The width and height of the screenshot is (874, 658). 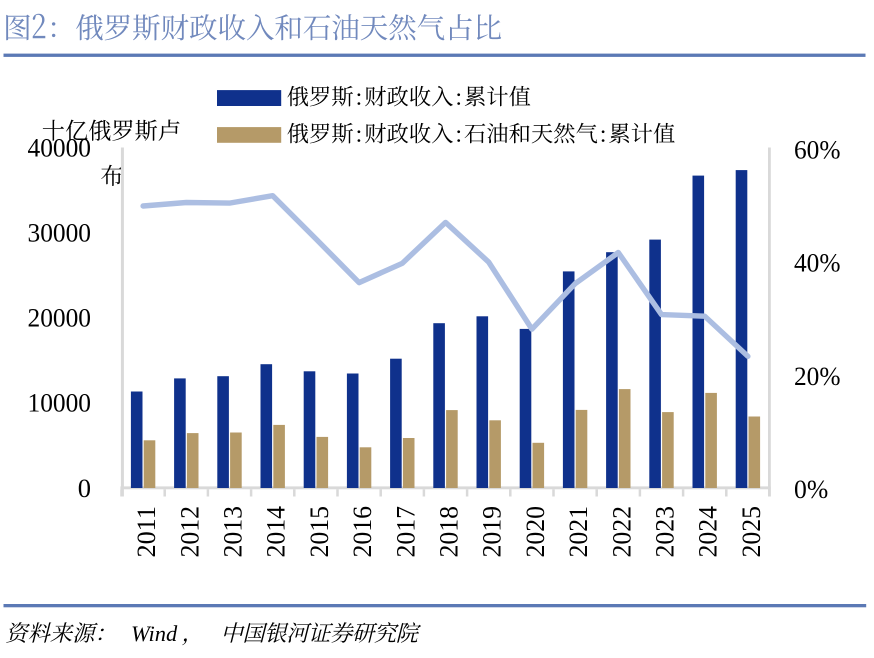 What do you see at coordinates (60, 403) in the screenshot?
I see `svg-text: 10000` at bounding box center [60, 403].